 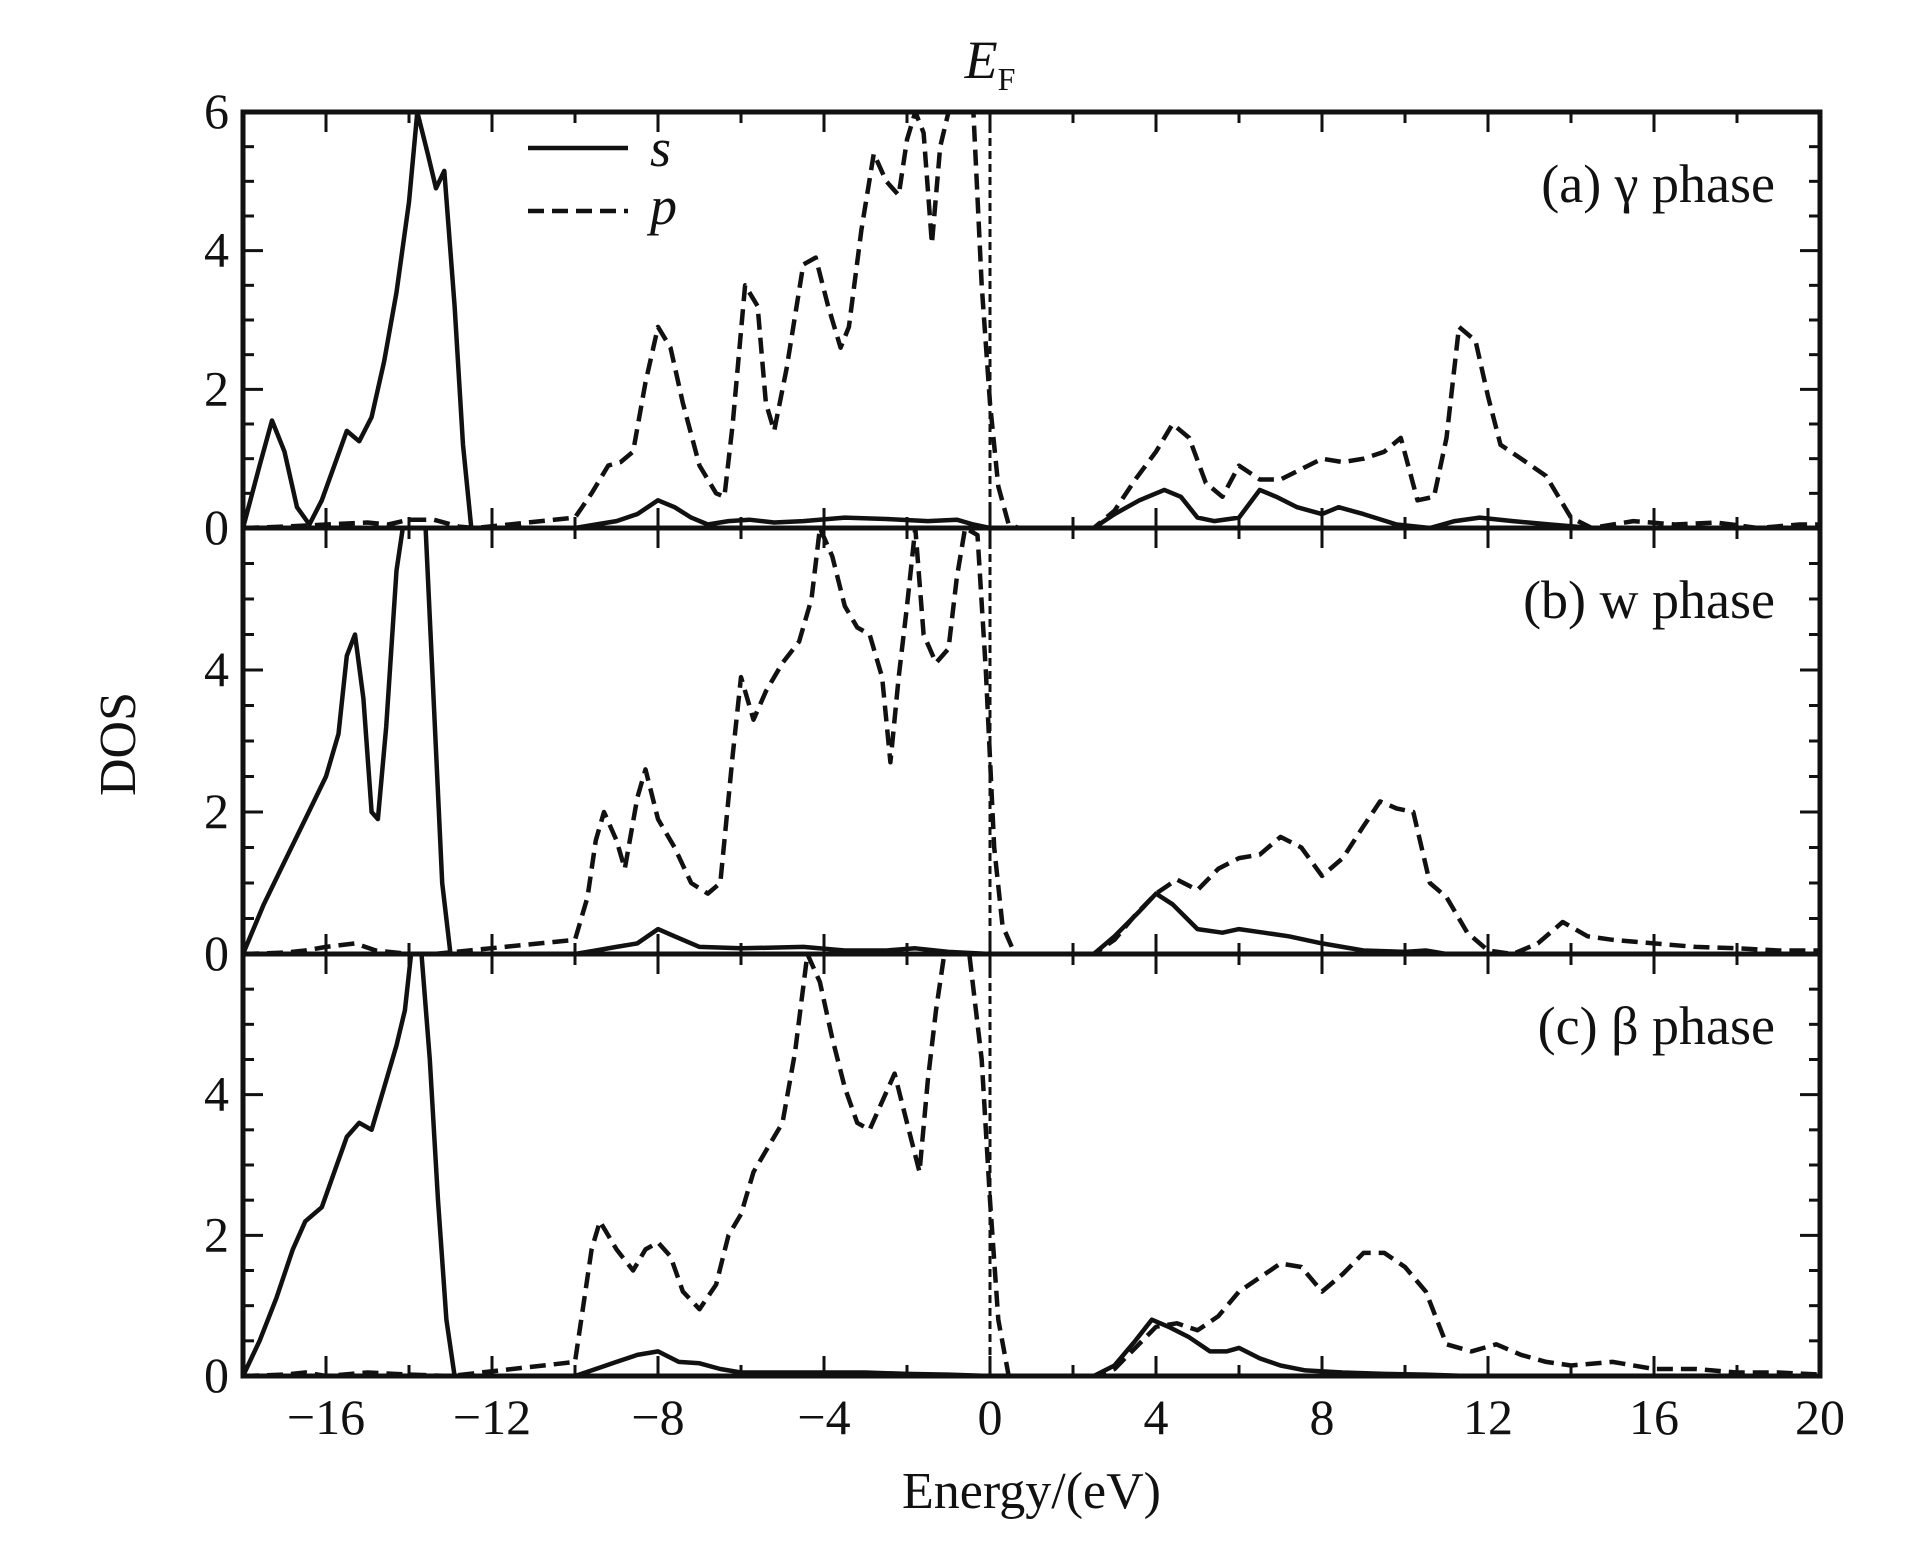 I want to click on panel-0-ytick-label: 2, so click(x=216, y=388).